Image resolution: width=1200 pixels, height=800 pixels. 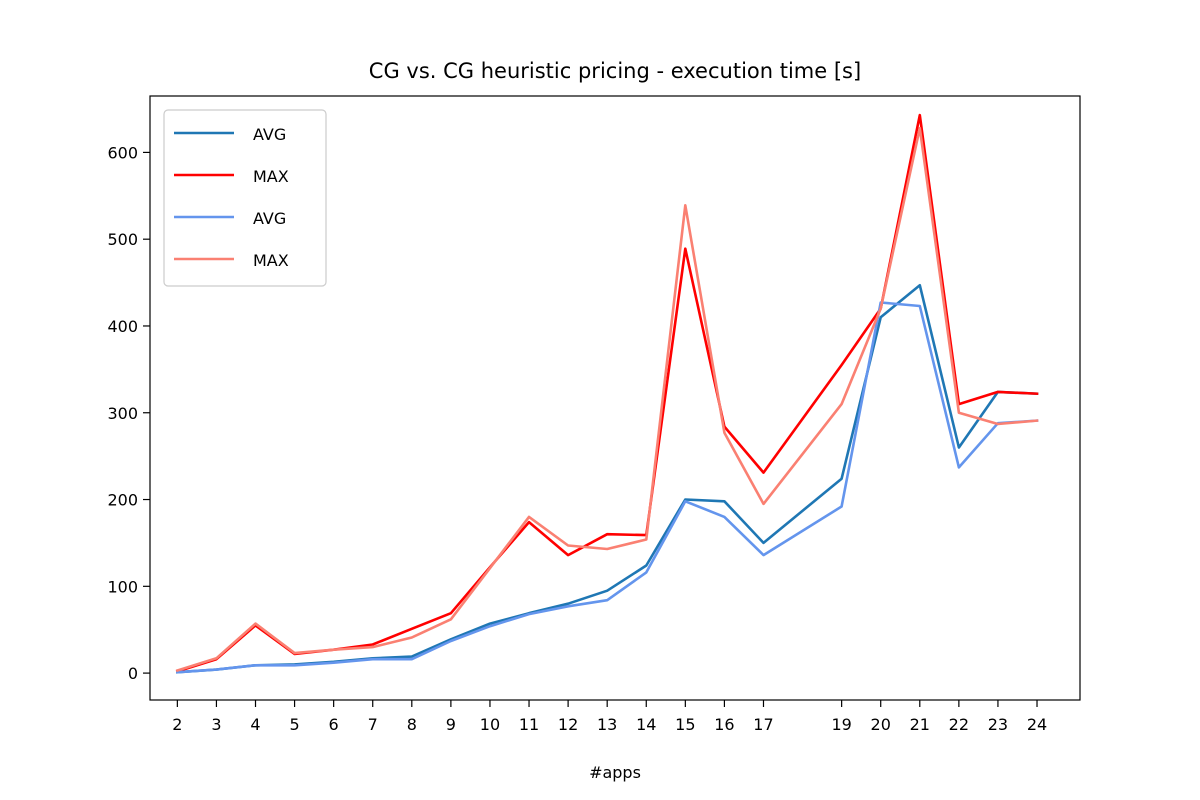 What do you see at coordinates (920, 724) in the screenshot?
I see `x-tick-label: 21` at bounding box center [920, 724].